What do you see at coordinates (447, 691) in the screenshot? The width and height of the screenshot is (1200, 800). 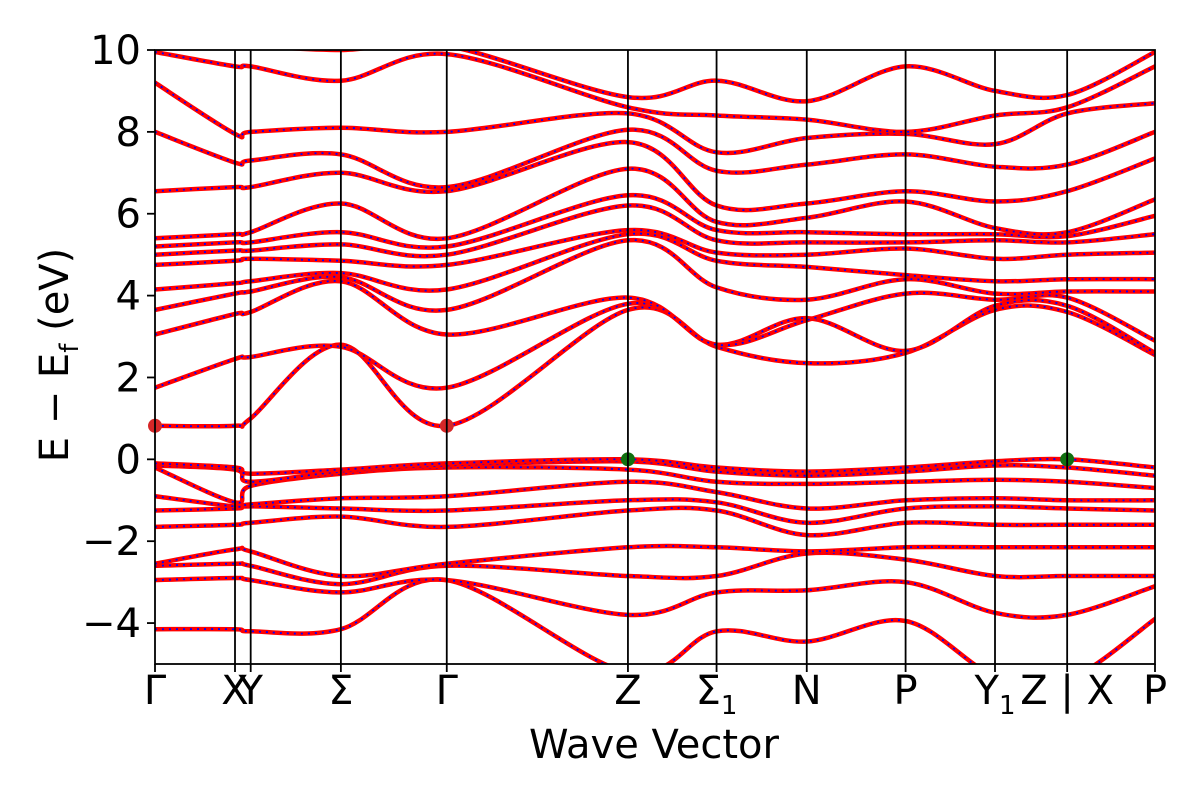 I see `x-tick-label-5: Γ` at bounding box center [447, 691].